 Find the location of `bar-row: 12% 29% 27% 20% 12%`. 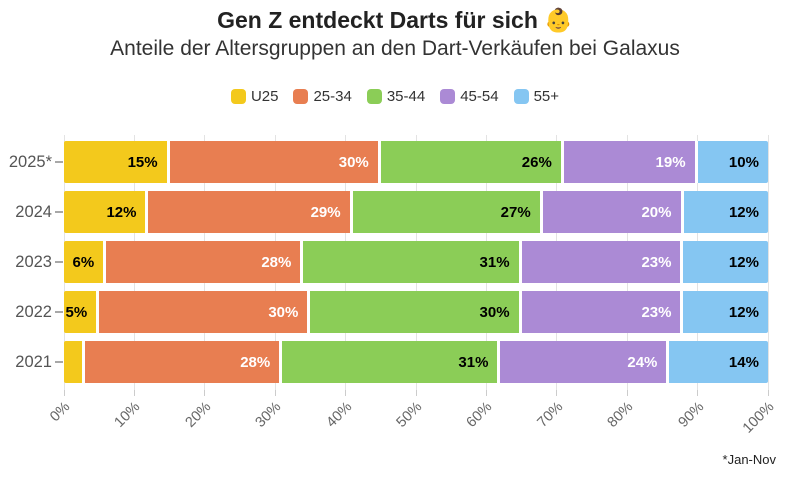

bar-row: 12% 29% 27% 20% 12% is located at coordinates (416, 212).